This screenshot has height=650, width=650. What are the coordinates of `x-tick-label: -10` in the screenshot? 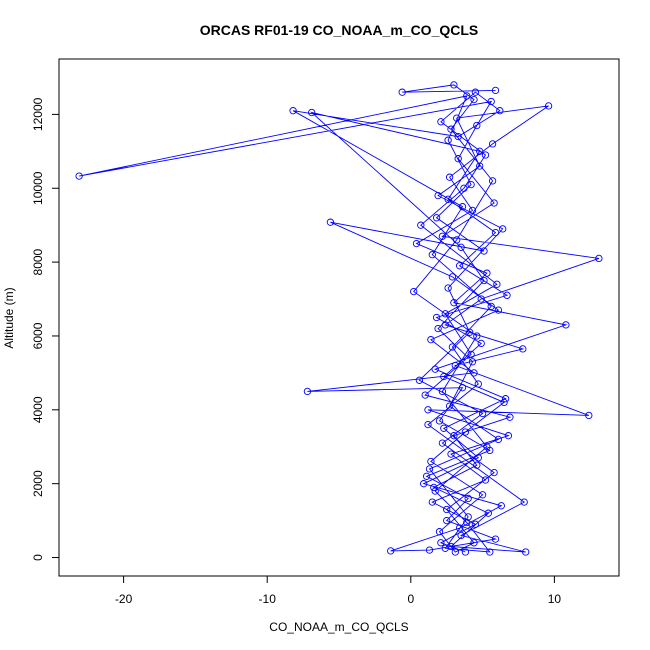 It's located at (268, 599).